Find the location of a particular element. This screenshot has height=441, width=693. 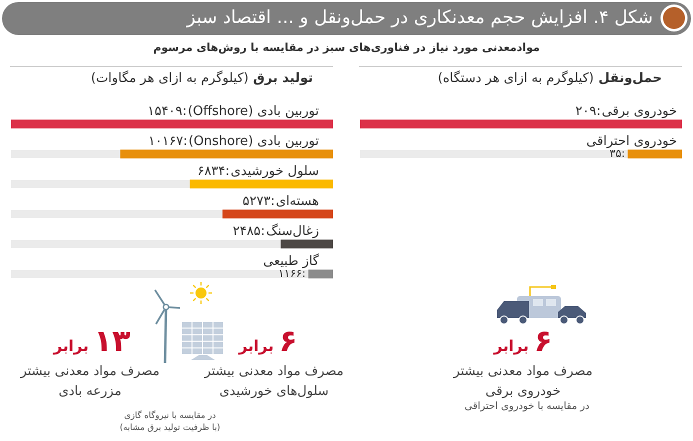

data-label: :۲۴۸۵ is located at coordinates (249, 231).